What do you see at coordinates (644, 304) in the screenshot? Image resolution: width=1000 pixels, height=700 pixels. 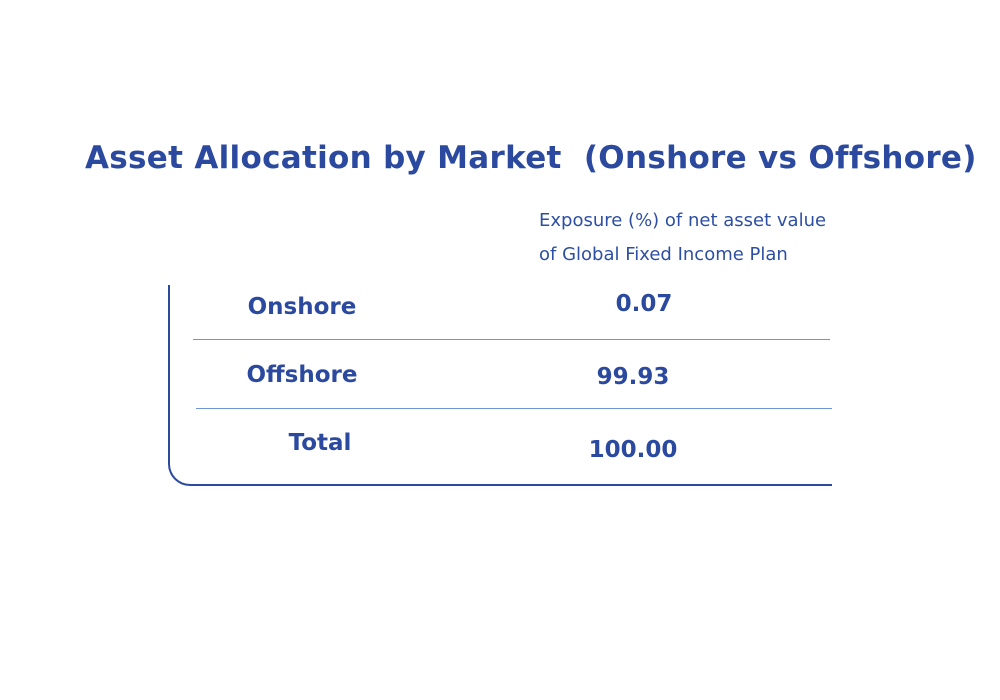 I see `row-value: 0.07` at bounding box center [644, 304].